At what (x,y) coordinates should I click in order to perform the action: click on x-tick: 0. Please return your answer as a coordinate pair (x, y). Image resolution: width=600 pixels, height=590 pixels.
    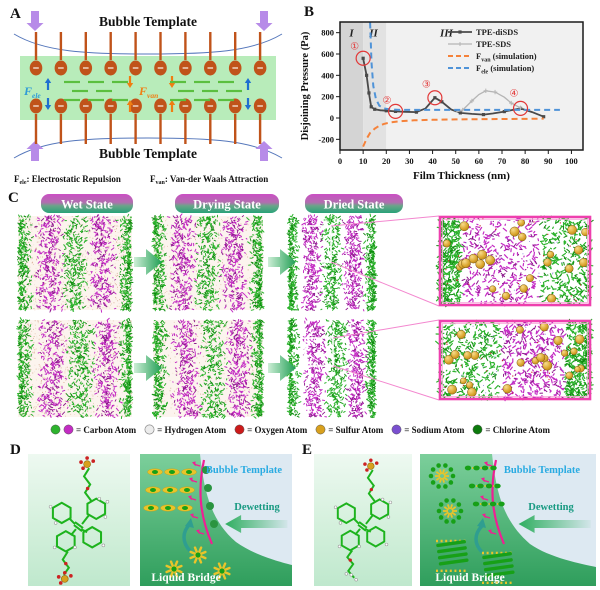
    Looking at the image, I should click on (340, 161).